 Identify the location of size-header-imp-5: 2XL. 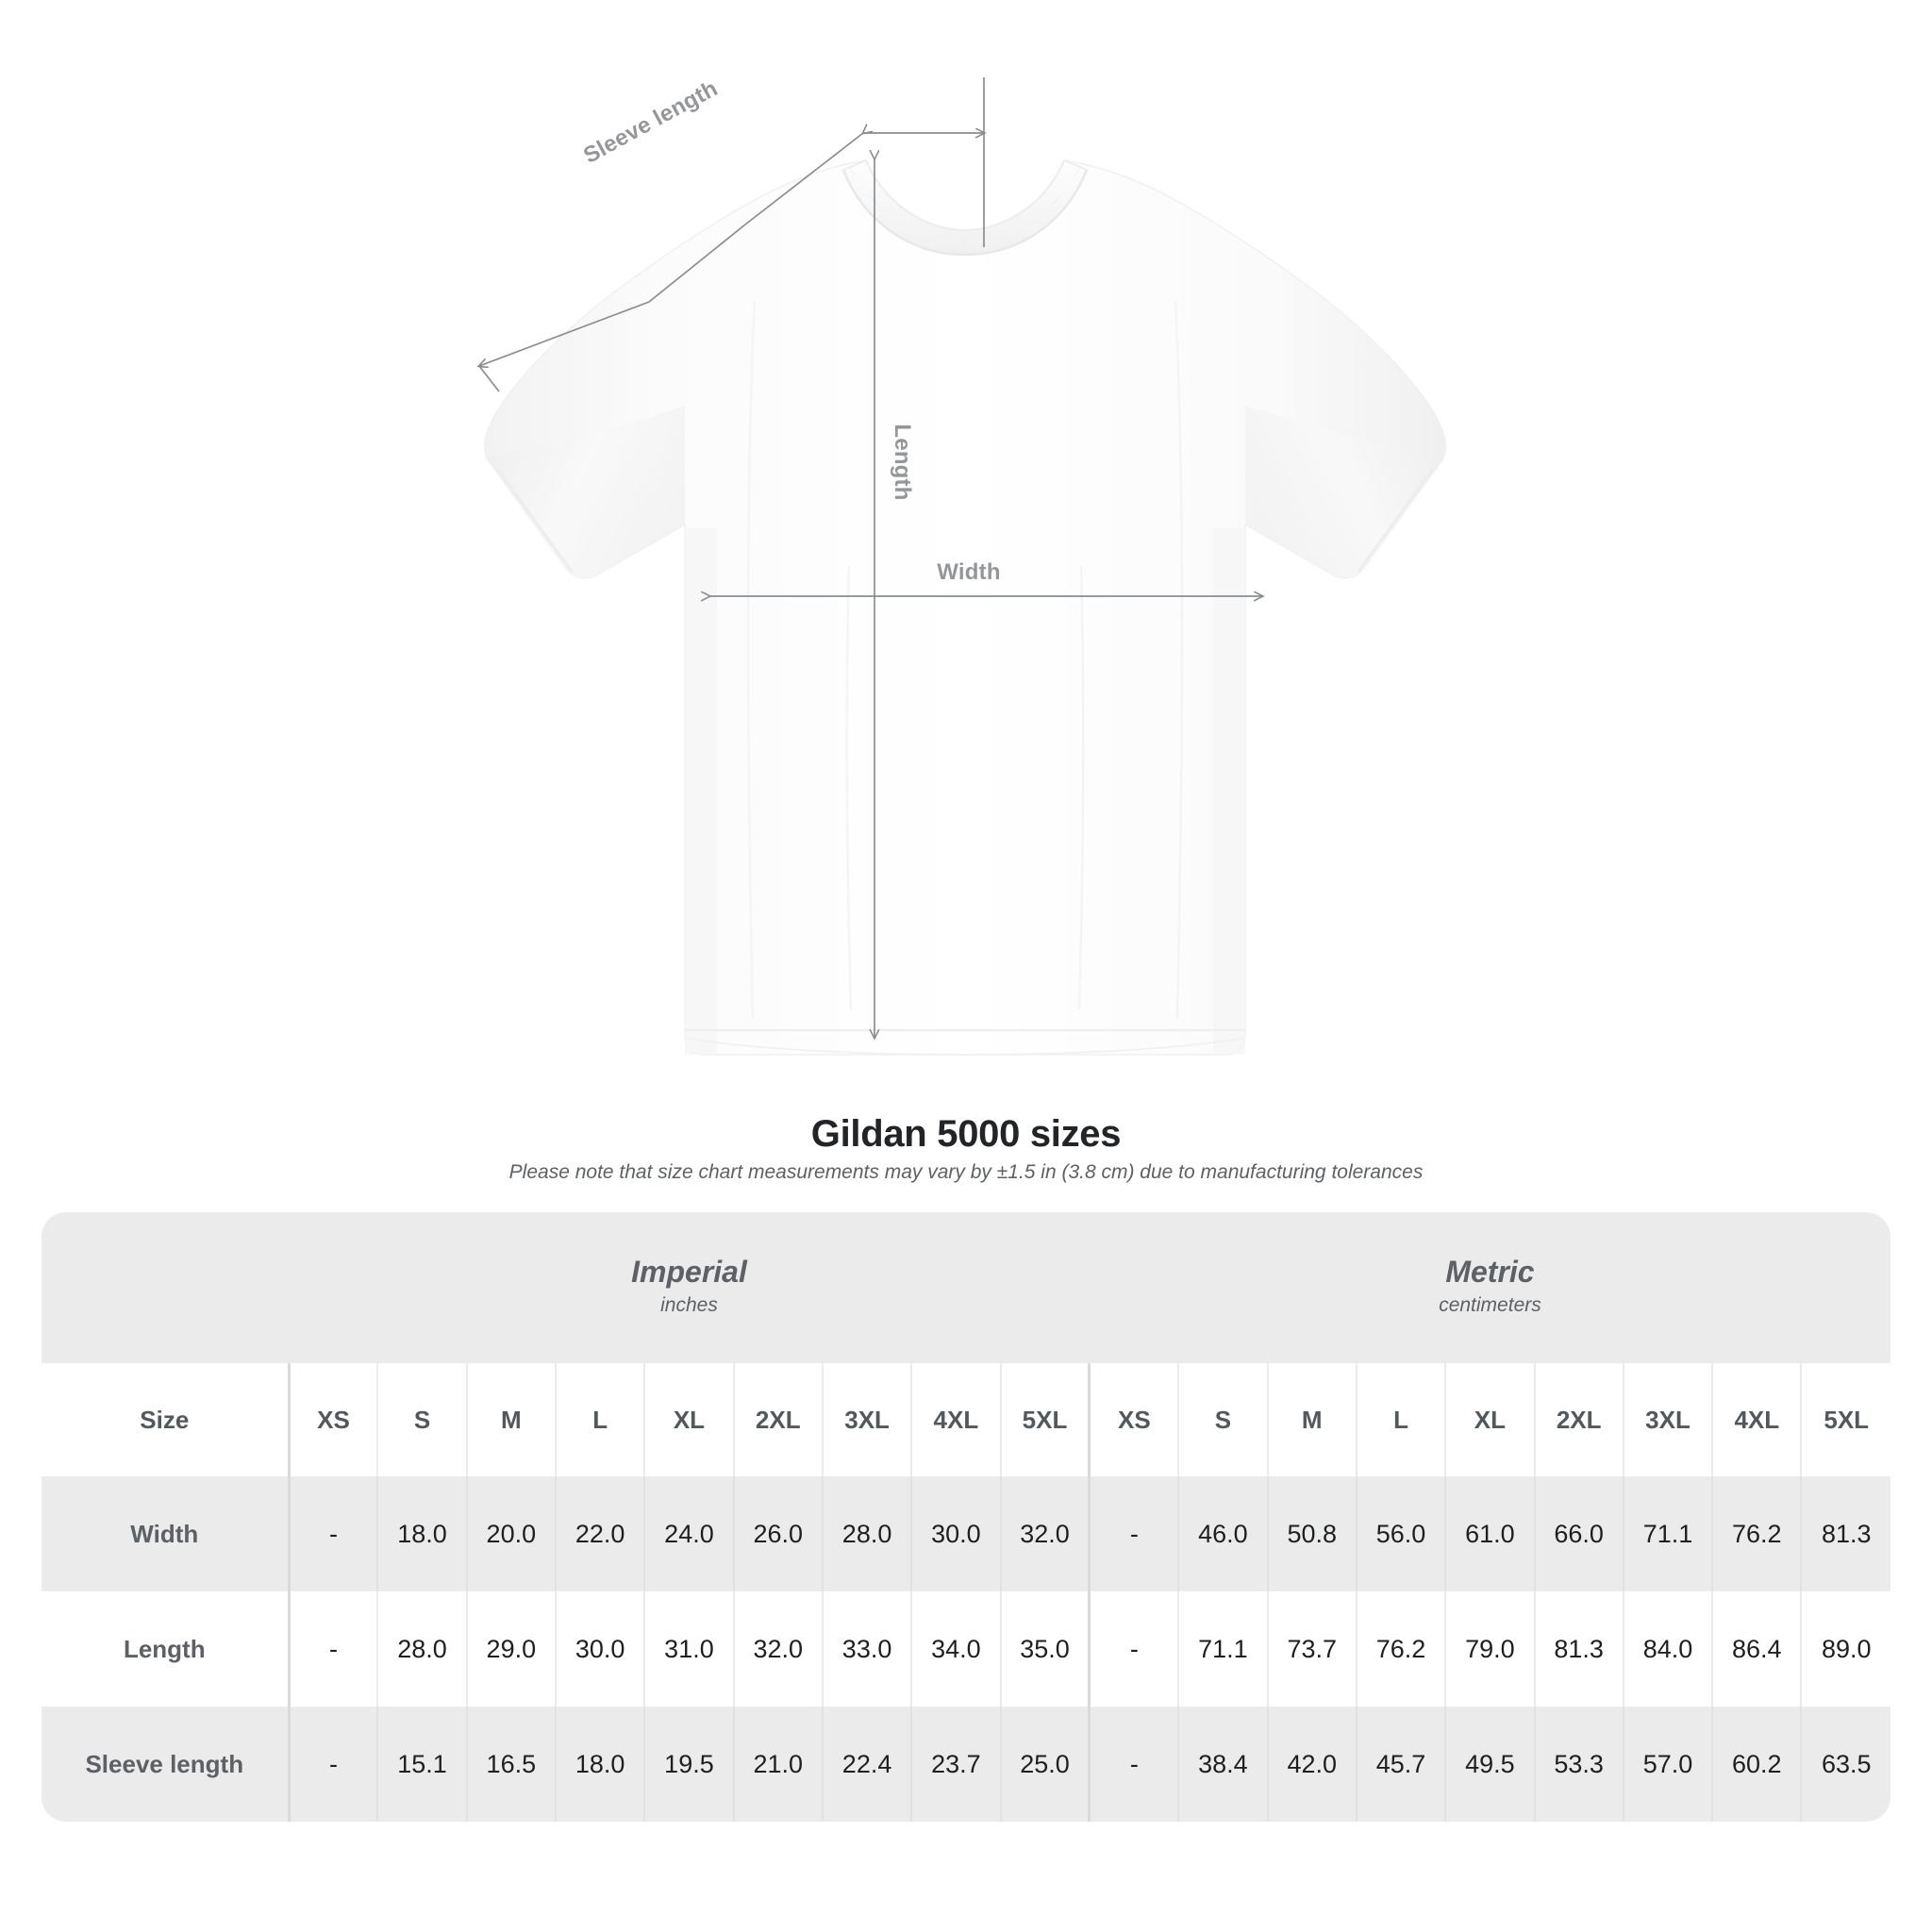
(778, 1420).